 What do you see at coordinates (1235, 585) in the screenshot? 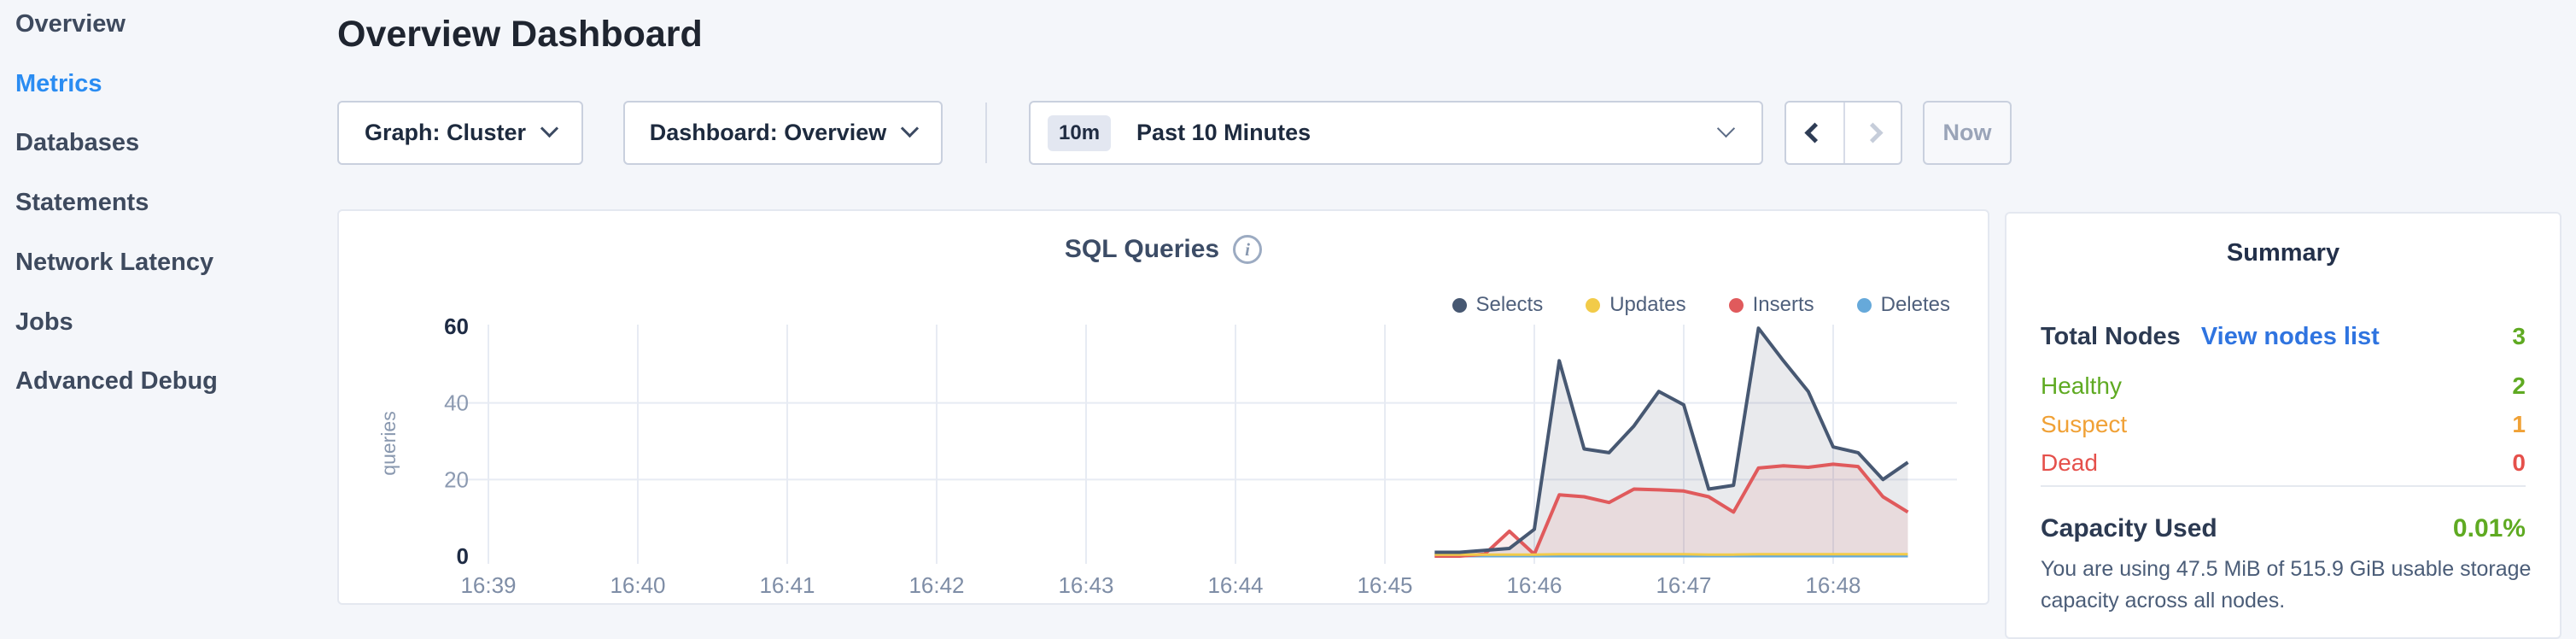
I see `svg-text: 16:44` at bounding box center [1235, 585].